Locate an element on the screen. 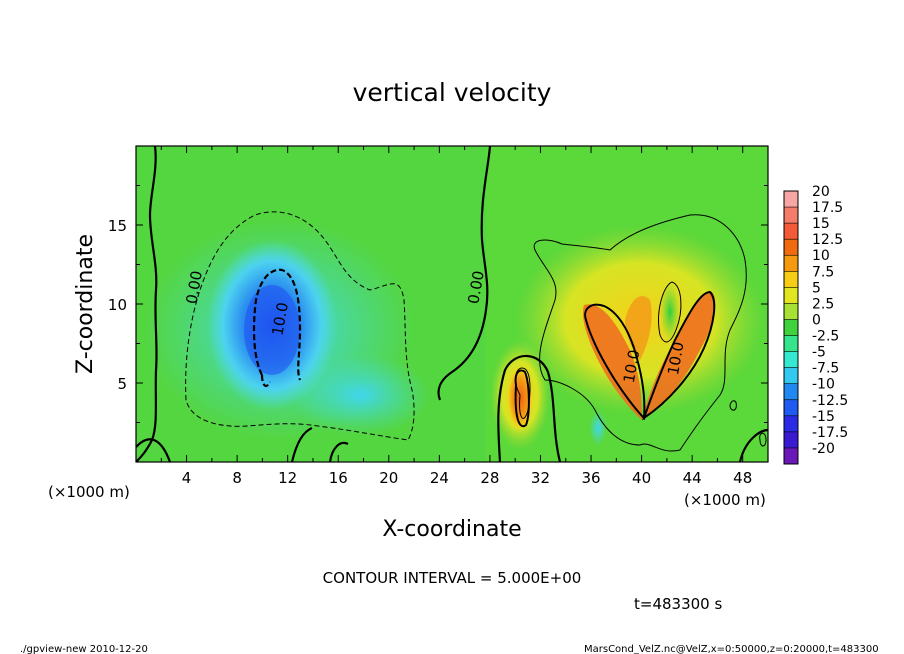 The height and width of the screenshot is (654, 904). x-tick-label: 40 is located at coordinates (641, 478).